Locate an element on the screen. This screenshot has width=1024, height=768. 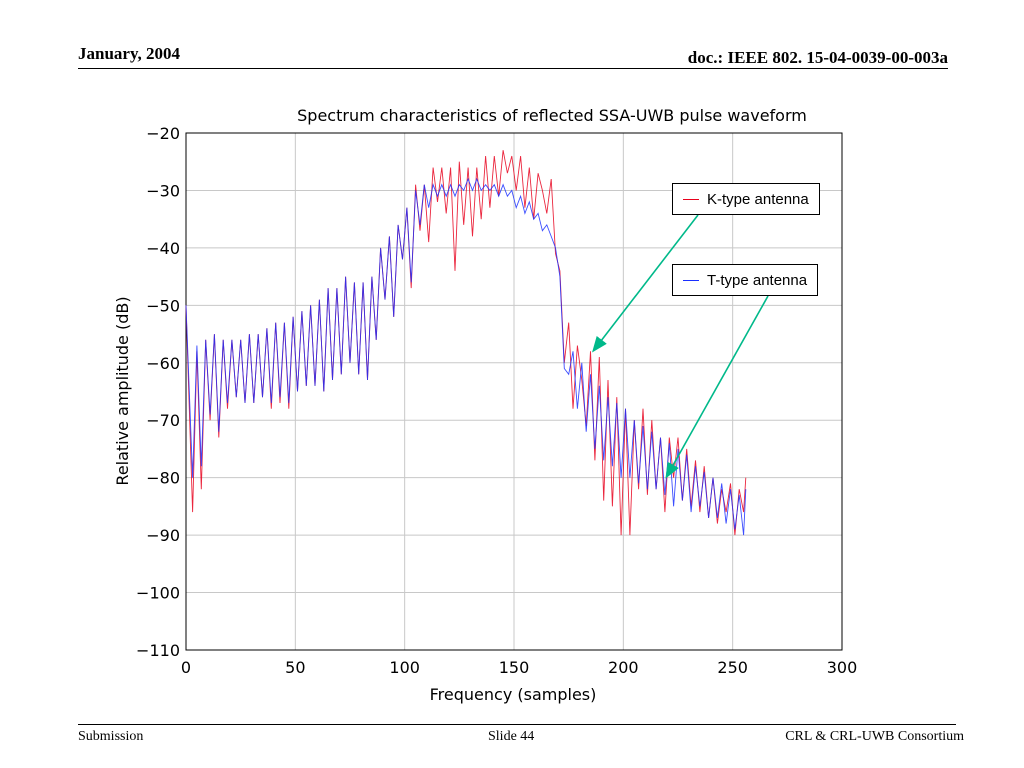
x-tick-label: 250 is located at coordinates (732, 667).